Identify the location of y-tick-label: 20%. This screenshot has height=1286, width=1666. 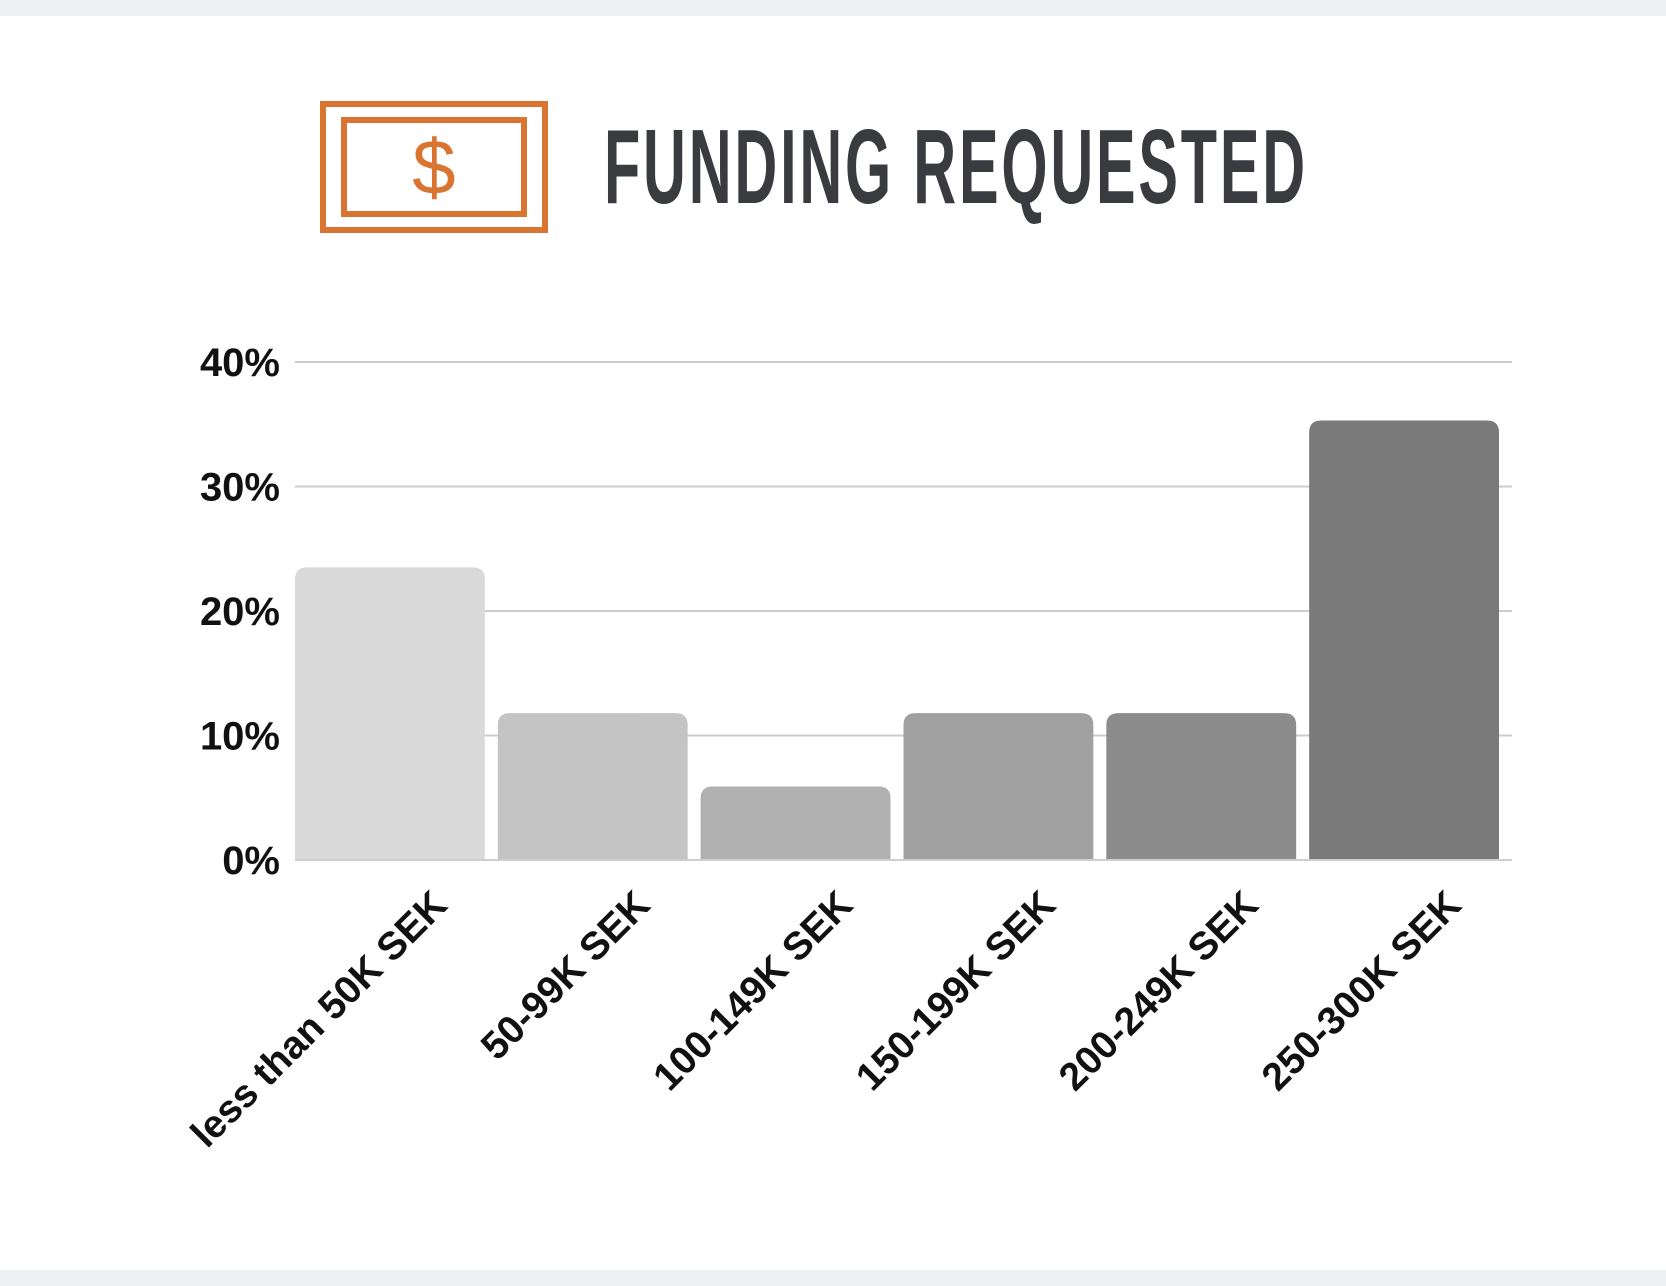
(240, 612).